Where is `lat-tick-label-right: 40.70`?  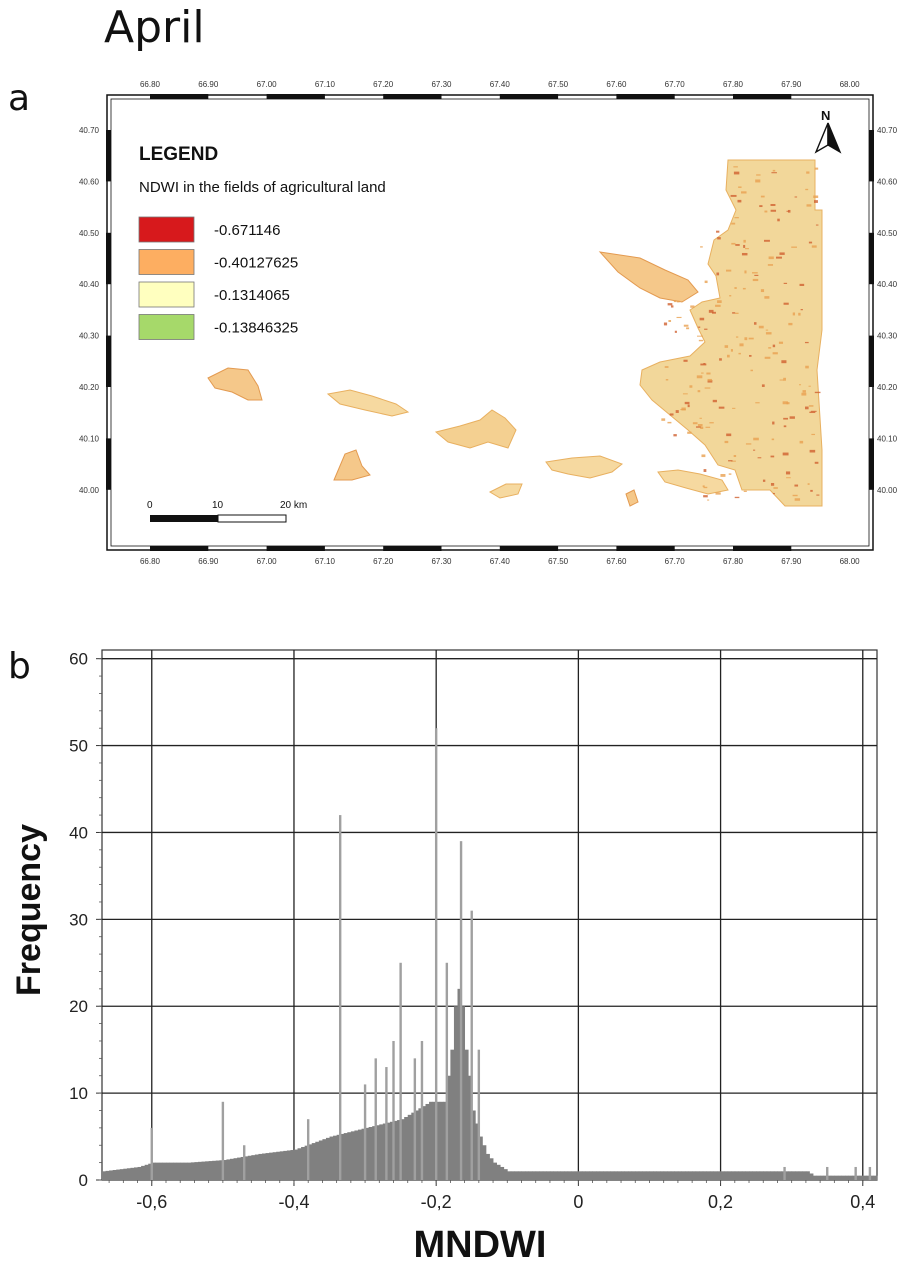
lat-tick-label-right: 40.70 is located at coordinates (887, 130).